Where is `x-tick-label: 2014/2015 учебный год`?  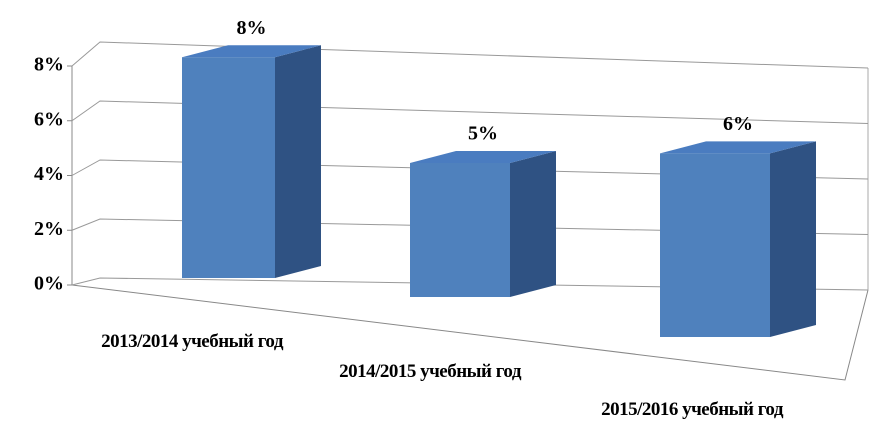 x-tick-label: 2014/2015 учебный год is located at coordinates (430, 371).